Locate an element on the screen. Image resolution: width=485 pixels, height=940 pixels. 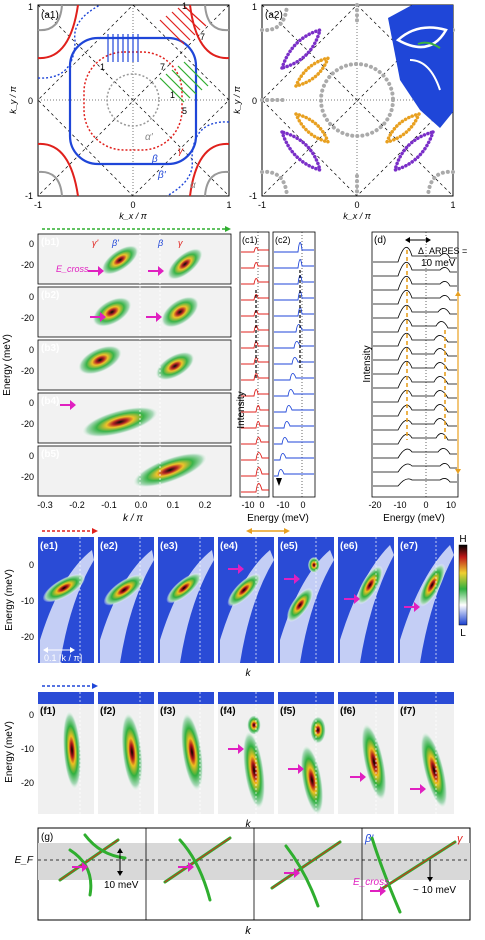
band-label-alpha: α is located at coordinates (193, 185).